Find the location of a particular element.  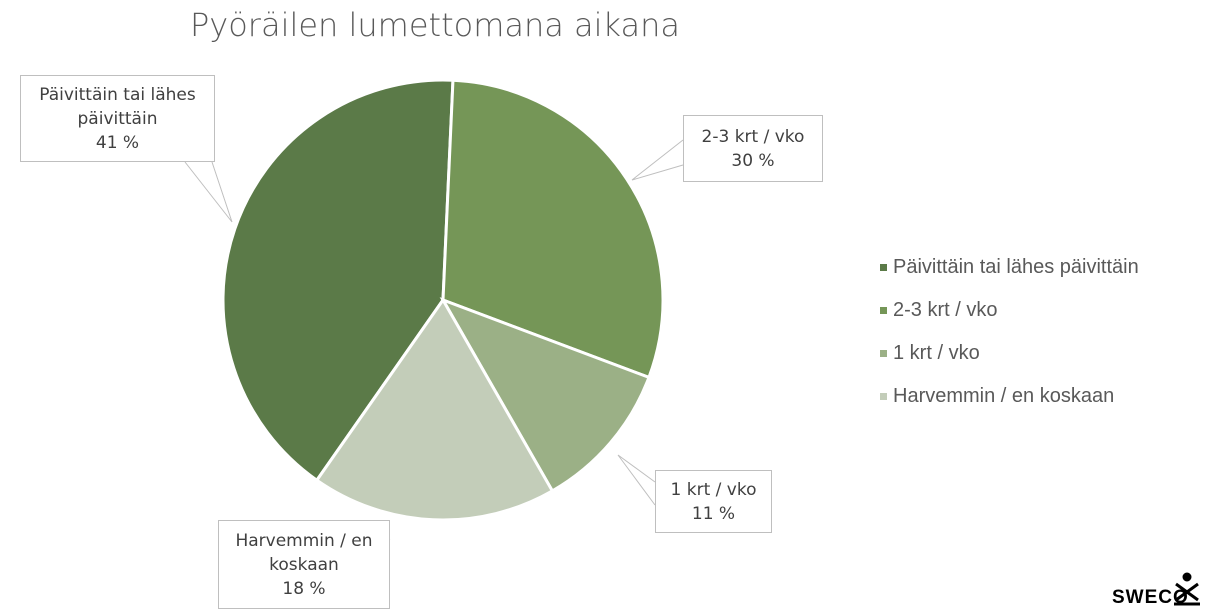

label-value: 11 % is located at coordinates (713, 513).